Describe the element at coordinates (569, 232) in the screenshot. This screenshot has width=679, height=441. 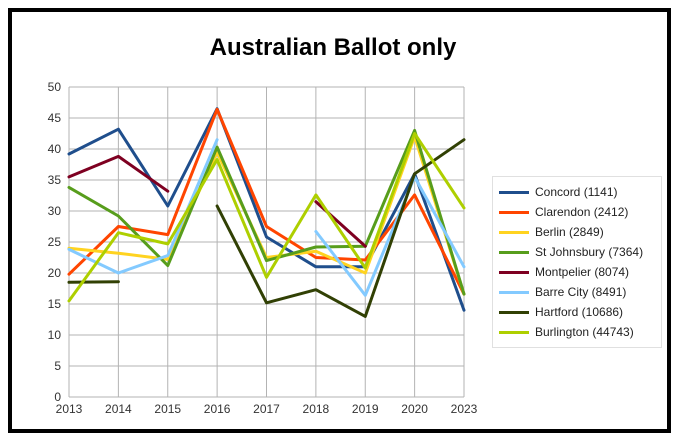
I see `legend-label: Berlin (2849)` at that location.